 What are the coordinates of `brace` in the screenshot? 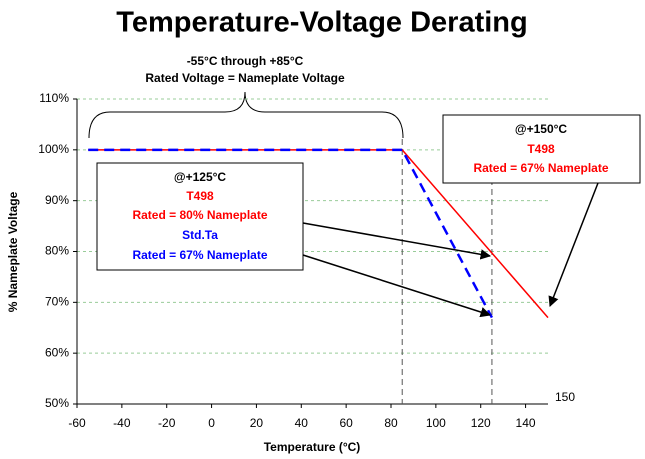 It's located at (246, 115).